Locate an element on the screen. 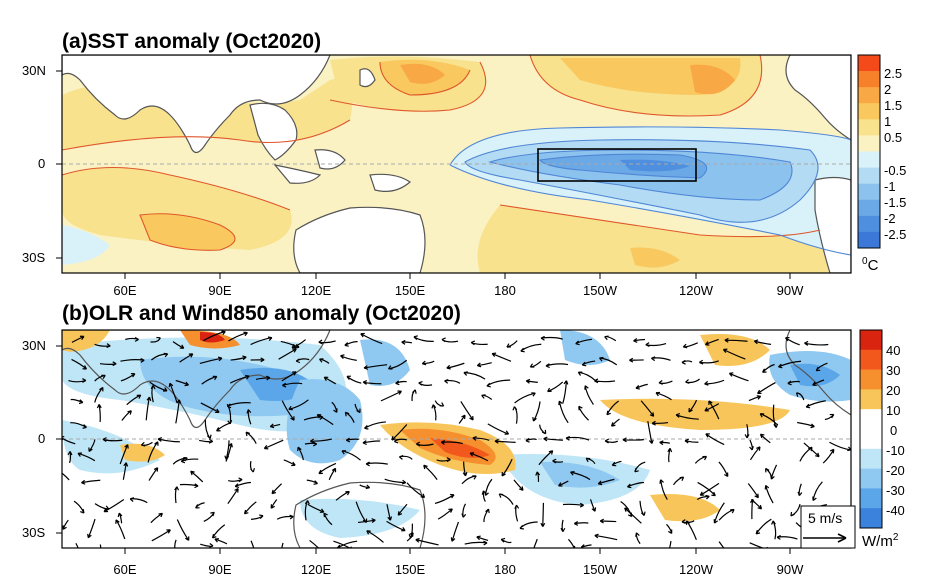  lon-label-b: 60E is located at coordinates (125, 569).